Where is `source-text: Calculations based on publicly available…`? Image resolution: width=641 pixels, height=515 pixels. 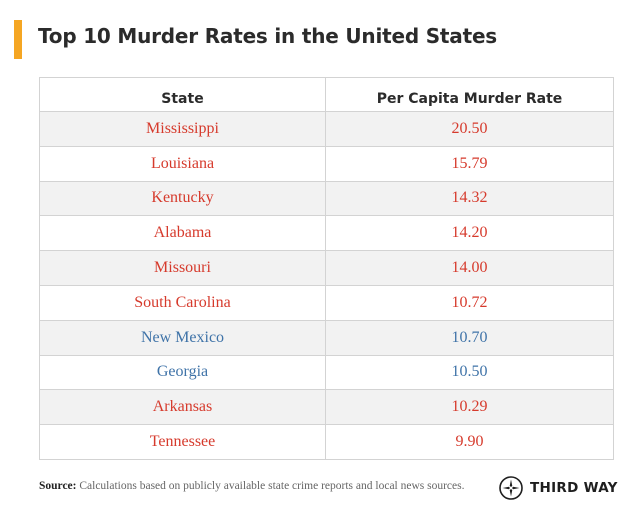
source-text: Calculations based on publicly available… is located at coordinates (272, 486).